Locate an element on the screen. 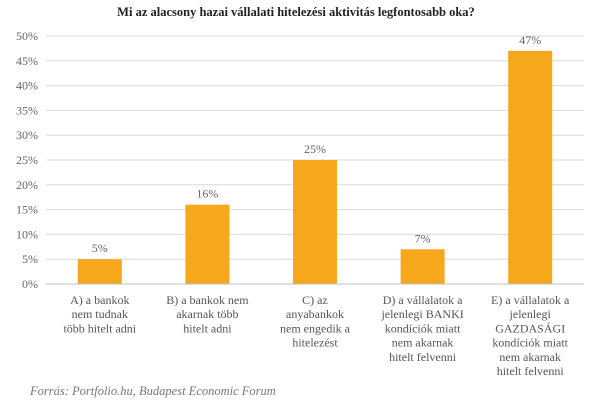 The image size is (592, 406). y-tick-label: 5% is located at coordinates (30, 259).